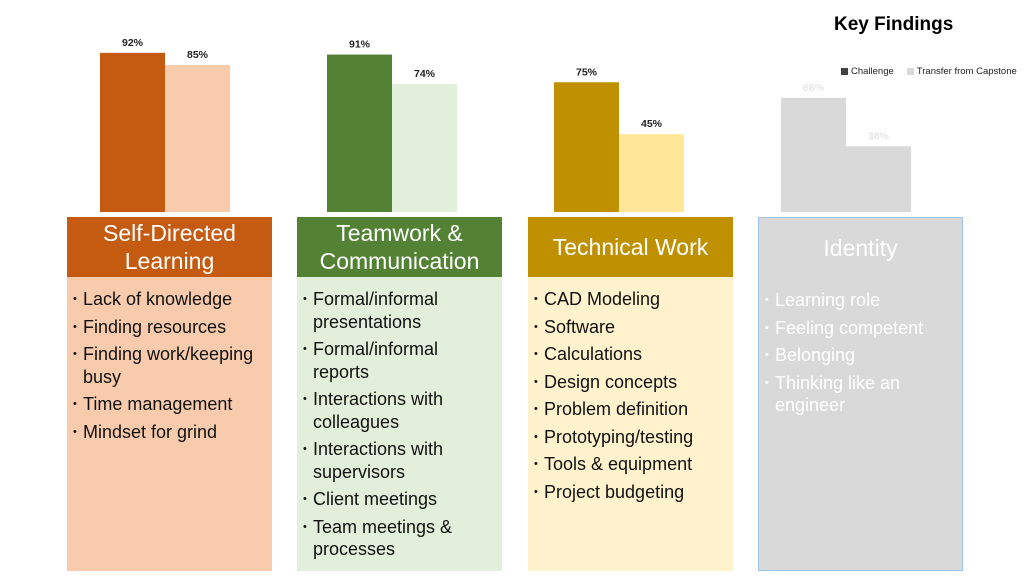 The image size is (1024, 576). I want to click on list-item: Time management, so click(169, 404).